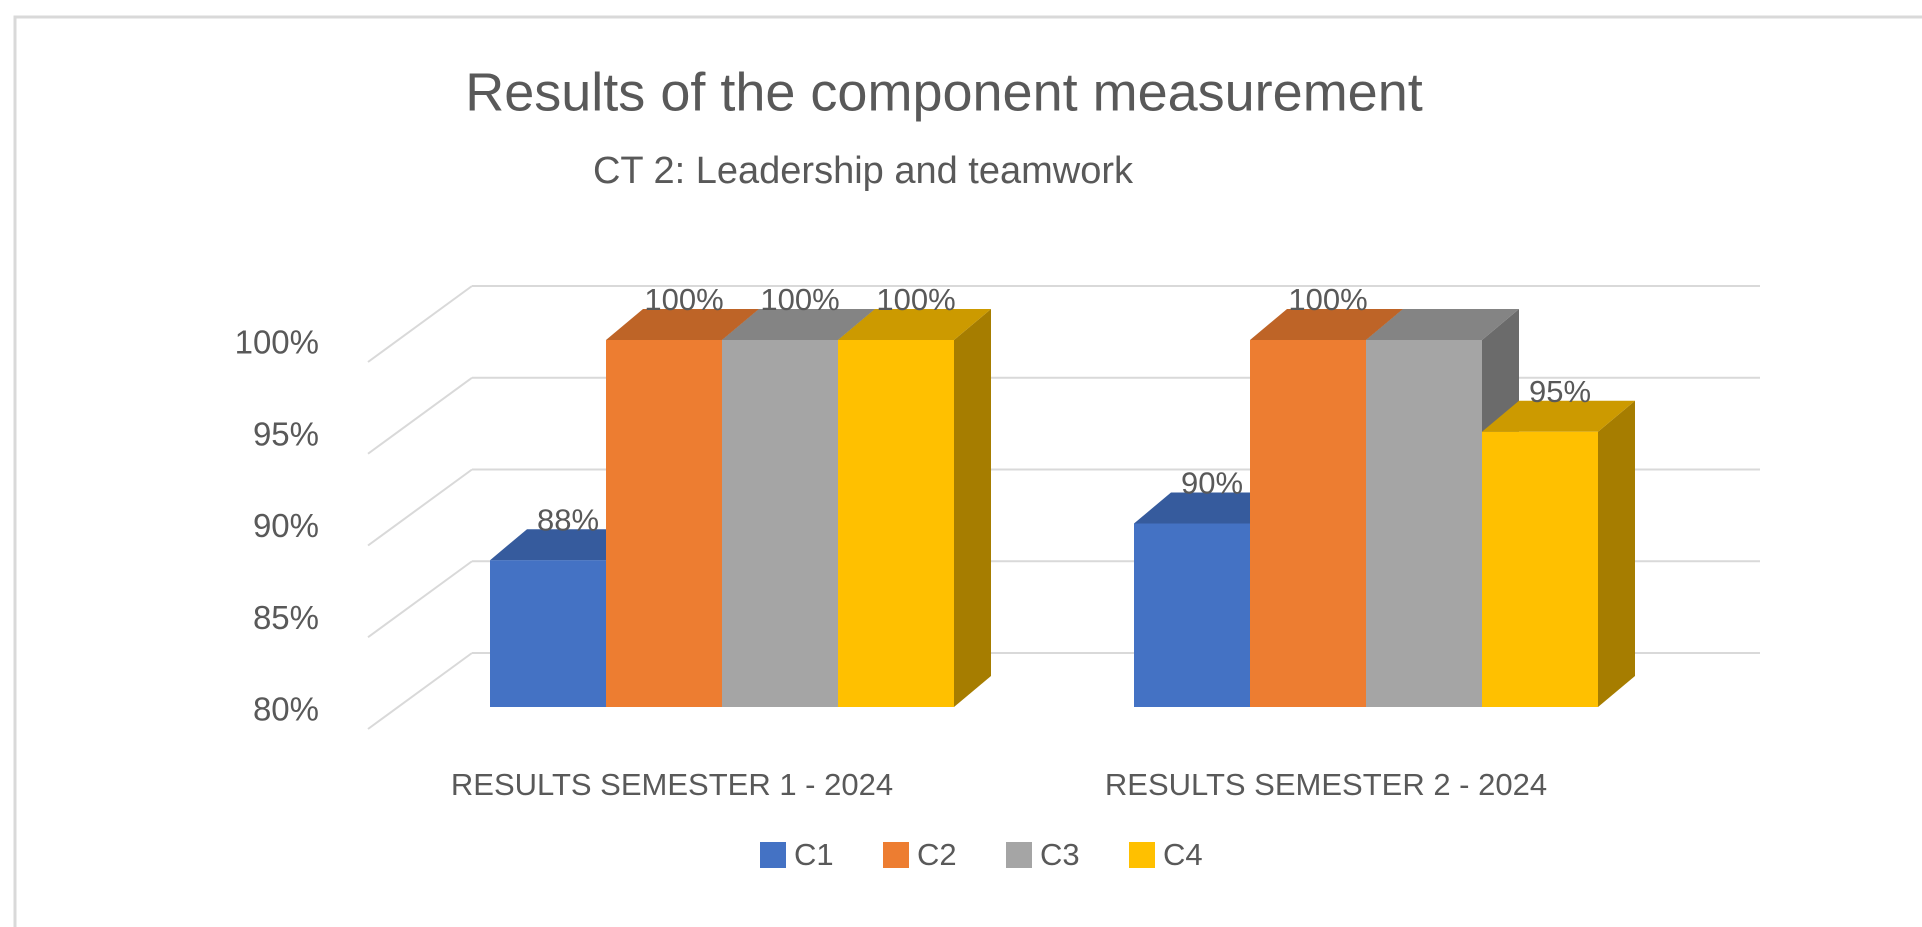 Image resolution: width=1922 pixels, height=927 pixels. What do you see at coordinates (1560, 391) in the screenshot?
I see `data-label: 95%` at bounding box center [1560, 391].